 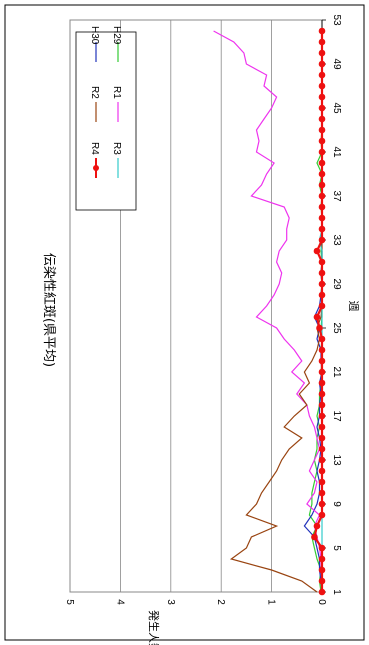 I want to click on legend-marker-R4, so click(x=96, y=168).